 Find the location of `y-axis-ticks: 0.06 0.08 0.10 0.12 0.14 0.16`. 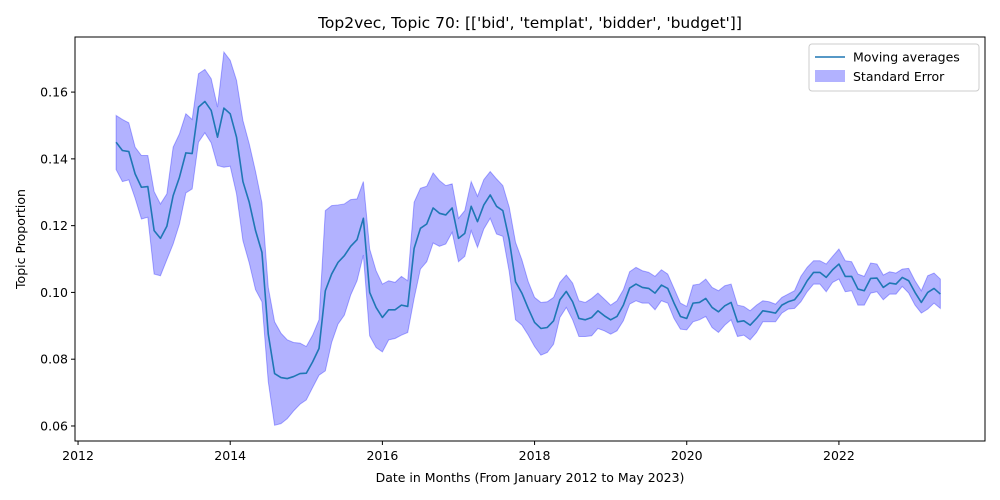

y-axis-ticks: 0.06 0.08 0.10 0.12 0.14 0.16 is located at coordinates (57, 259).